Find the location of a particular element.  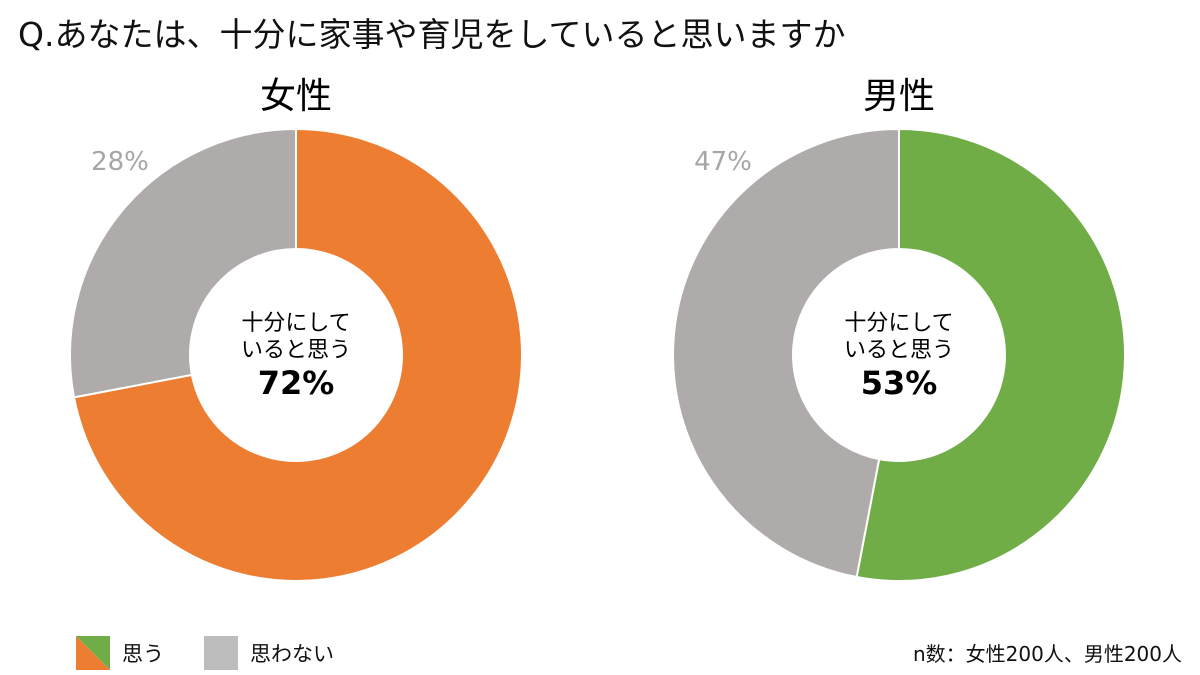

legend-yes: 思う is located at coordinates (120, 653).